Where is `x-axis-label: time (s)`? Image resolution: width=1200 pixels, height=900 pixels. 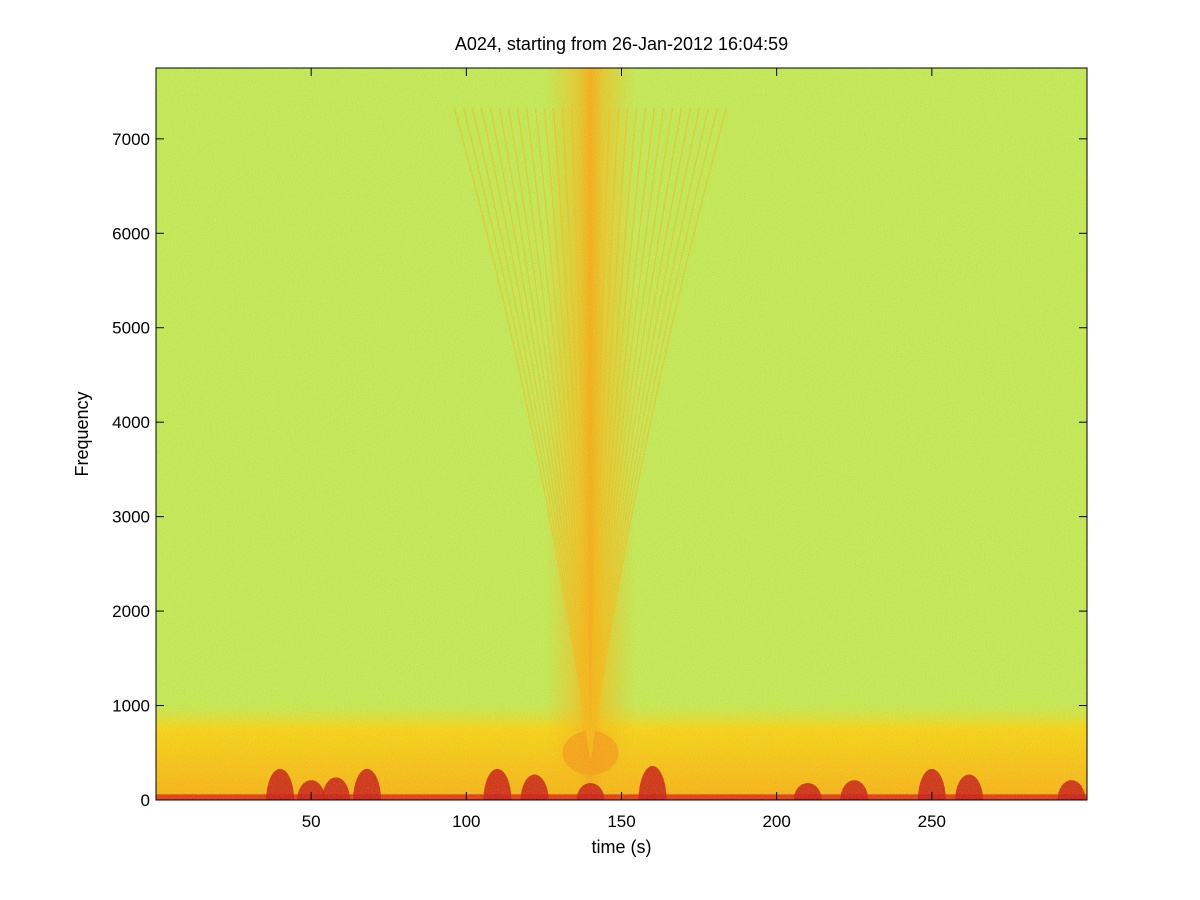 x-axis-label: time (s) is located at coordinates (622, 847).